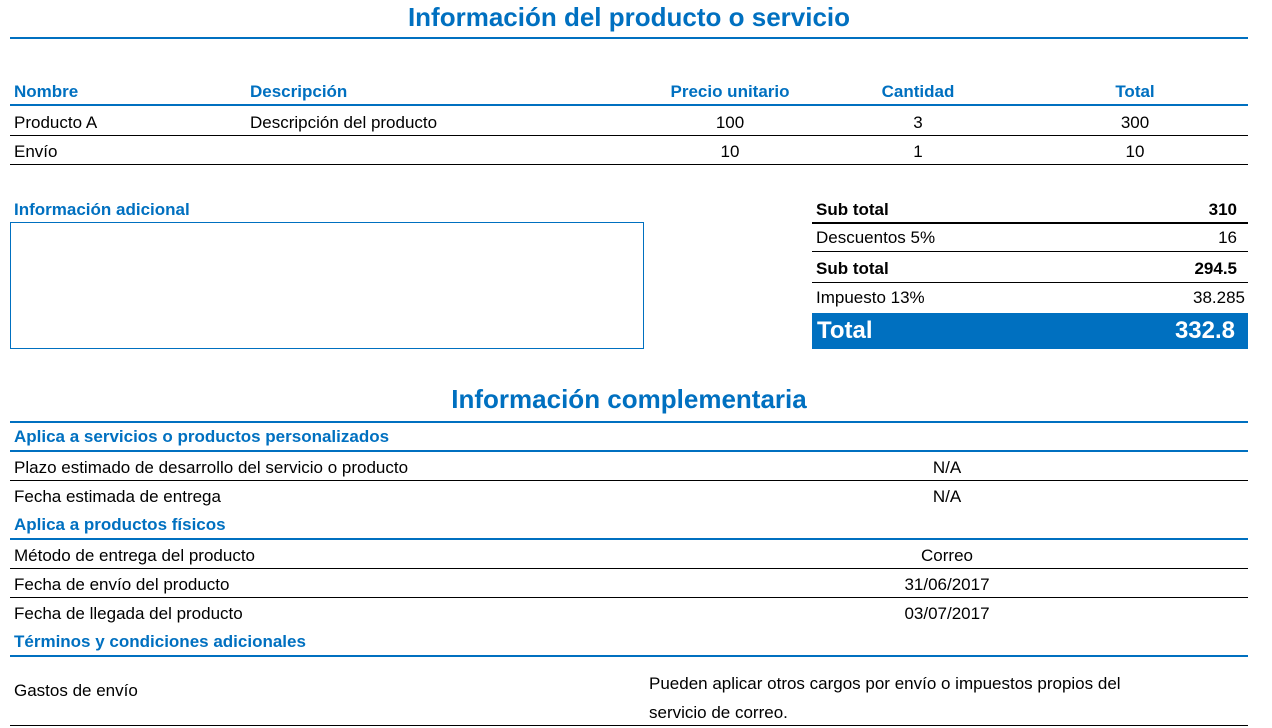 The height and width of the screenshot is (728, 1272). What do you see at coordinates (1222, 209) in the screenshot?
I see `subtotal-value: 310` at bounding box center [1222, 209].